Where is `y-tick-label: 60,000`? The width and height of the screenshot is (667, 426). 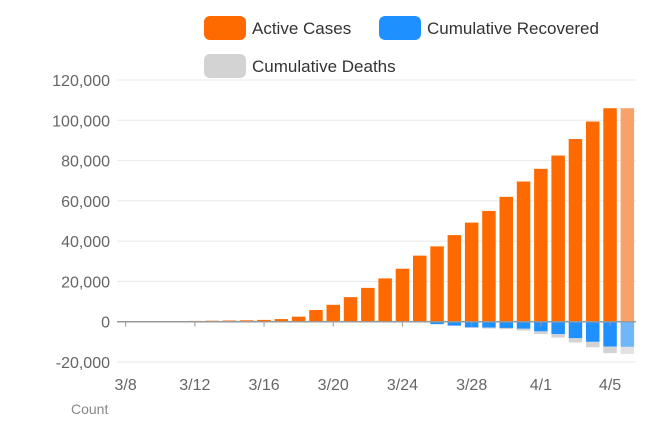 y-tick-label: 60,000 is located at coordinates (85, 202).